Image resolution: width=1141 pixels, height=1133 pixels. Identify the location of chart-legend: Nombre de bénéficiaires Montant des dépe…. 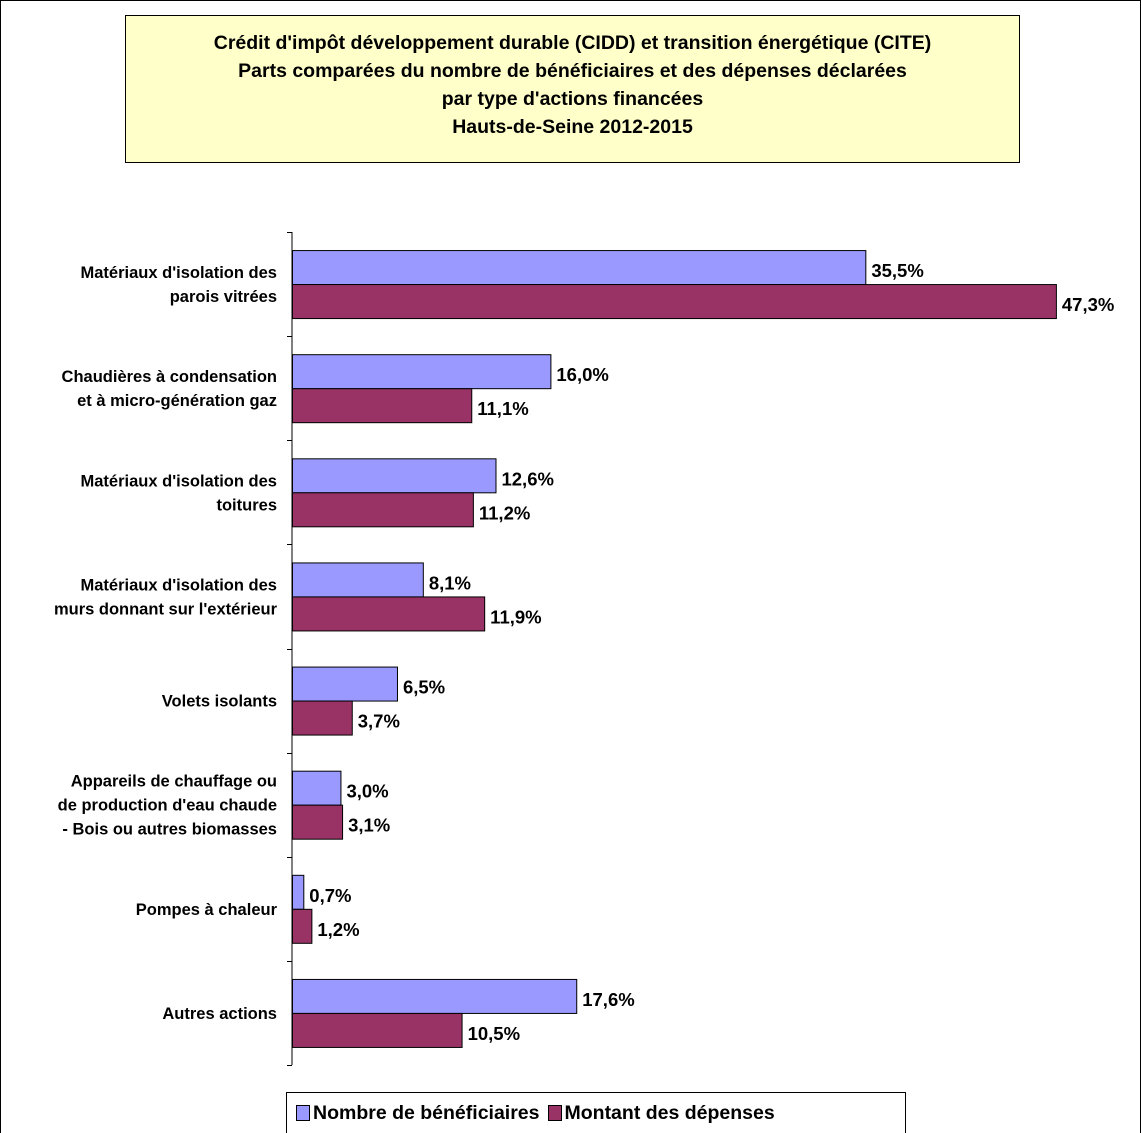
(596, 1112).